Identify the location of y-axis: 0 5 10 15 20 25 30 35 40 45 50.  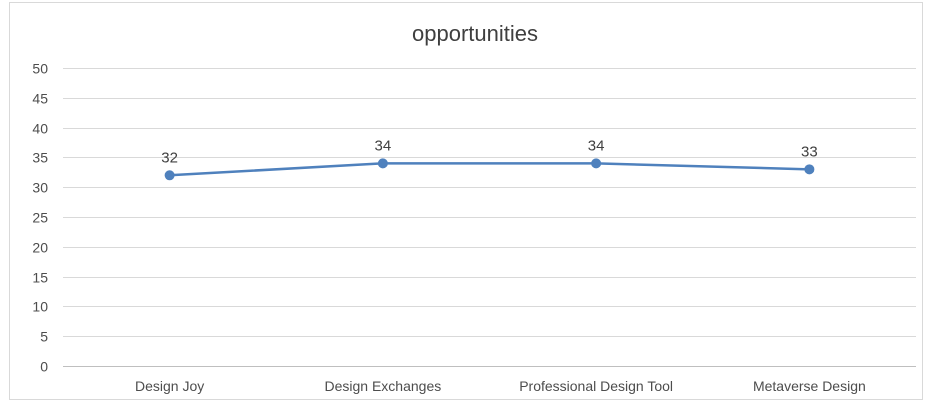
(40, 218).